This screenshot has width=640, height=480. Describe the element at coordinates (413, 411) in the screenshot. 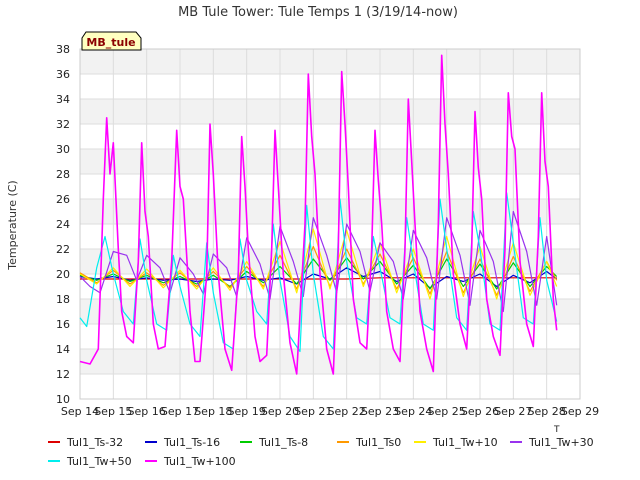

I see `x-tick-label: Sep 24` at that location.